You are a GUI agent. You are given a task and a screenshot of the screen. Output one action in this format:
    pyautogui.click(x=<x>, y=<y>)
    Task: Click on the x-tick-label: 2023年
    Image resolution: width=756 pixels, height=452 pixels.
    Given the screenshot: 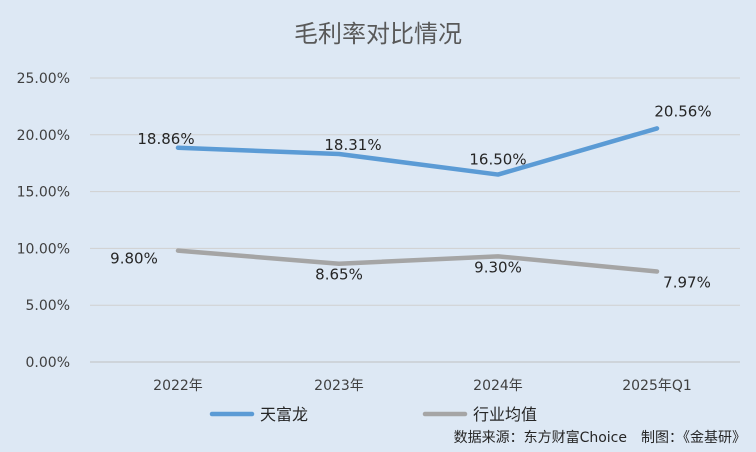 What is the action you would take?
    pyautogui.click(x=339, y=386)
    